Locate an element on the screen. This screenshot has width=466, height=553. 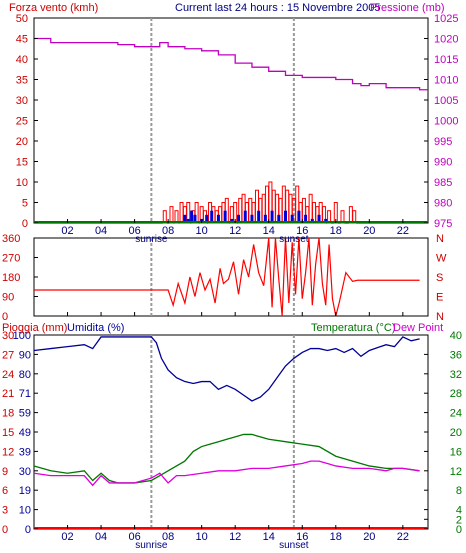
pressure-y-tick-label: 1015 is located at coordinates (446, 60).